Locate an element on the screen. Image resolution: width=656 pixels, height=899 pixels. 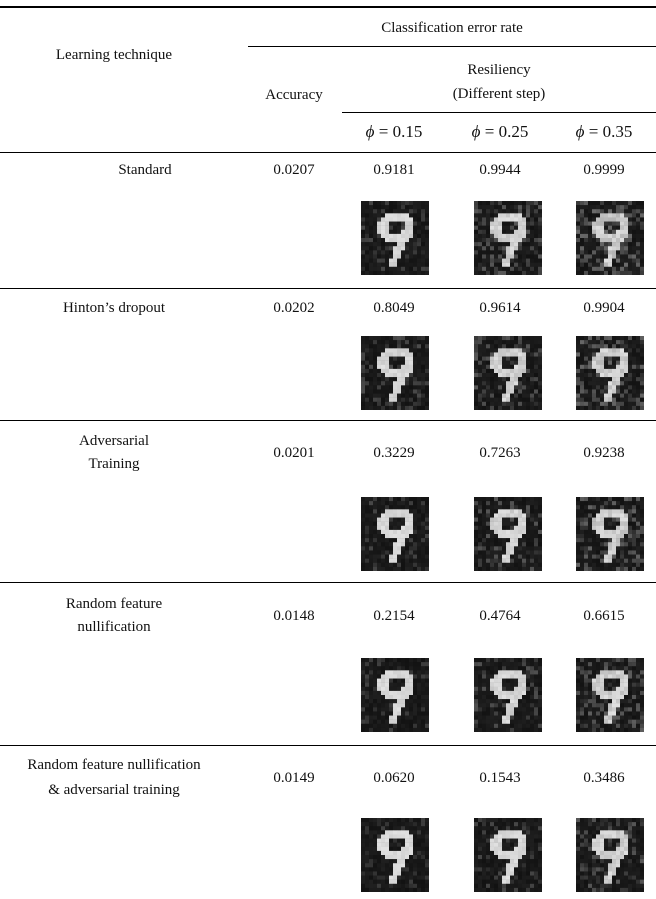
technique-cell: Hinton’s dropout is located at coordinates (114, 308).